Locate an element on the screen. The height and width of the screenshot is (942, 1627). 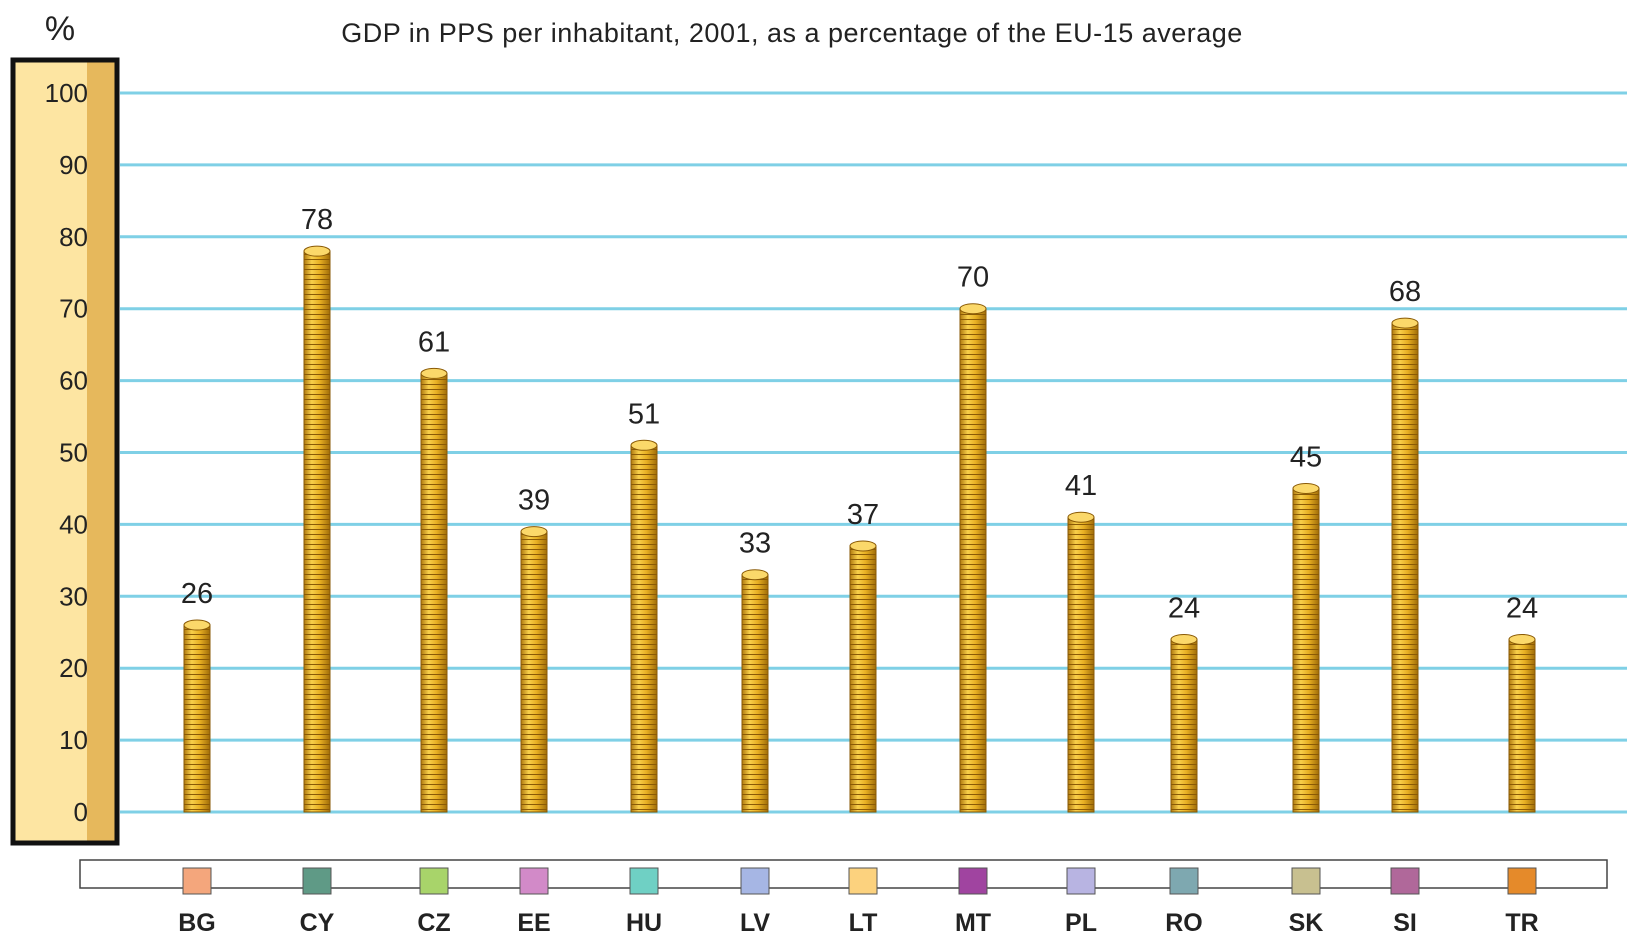
bar-SI is located at coordinates (1405, 565).